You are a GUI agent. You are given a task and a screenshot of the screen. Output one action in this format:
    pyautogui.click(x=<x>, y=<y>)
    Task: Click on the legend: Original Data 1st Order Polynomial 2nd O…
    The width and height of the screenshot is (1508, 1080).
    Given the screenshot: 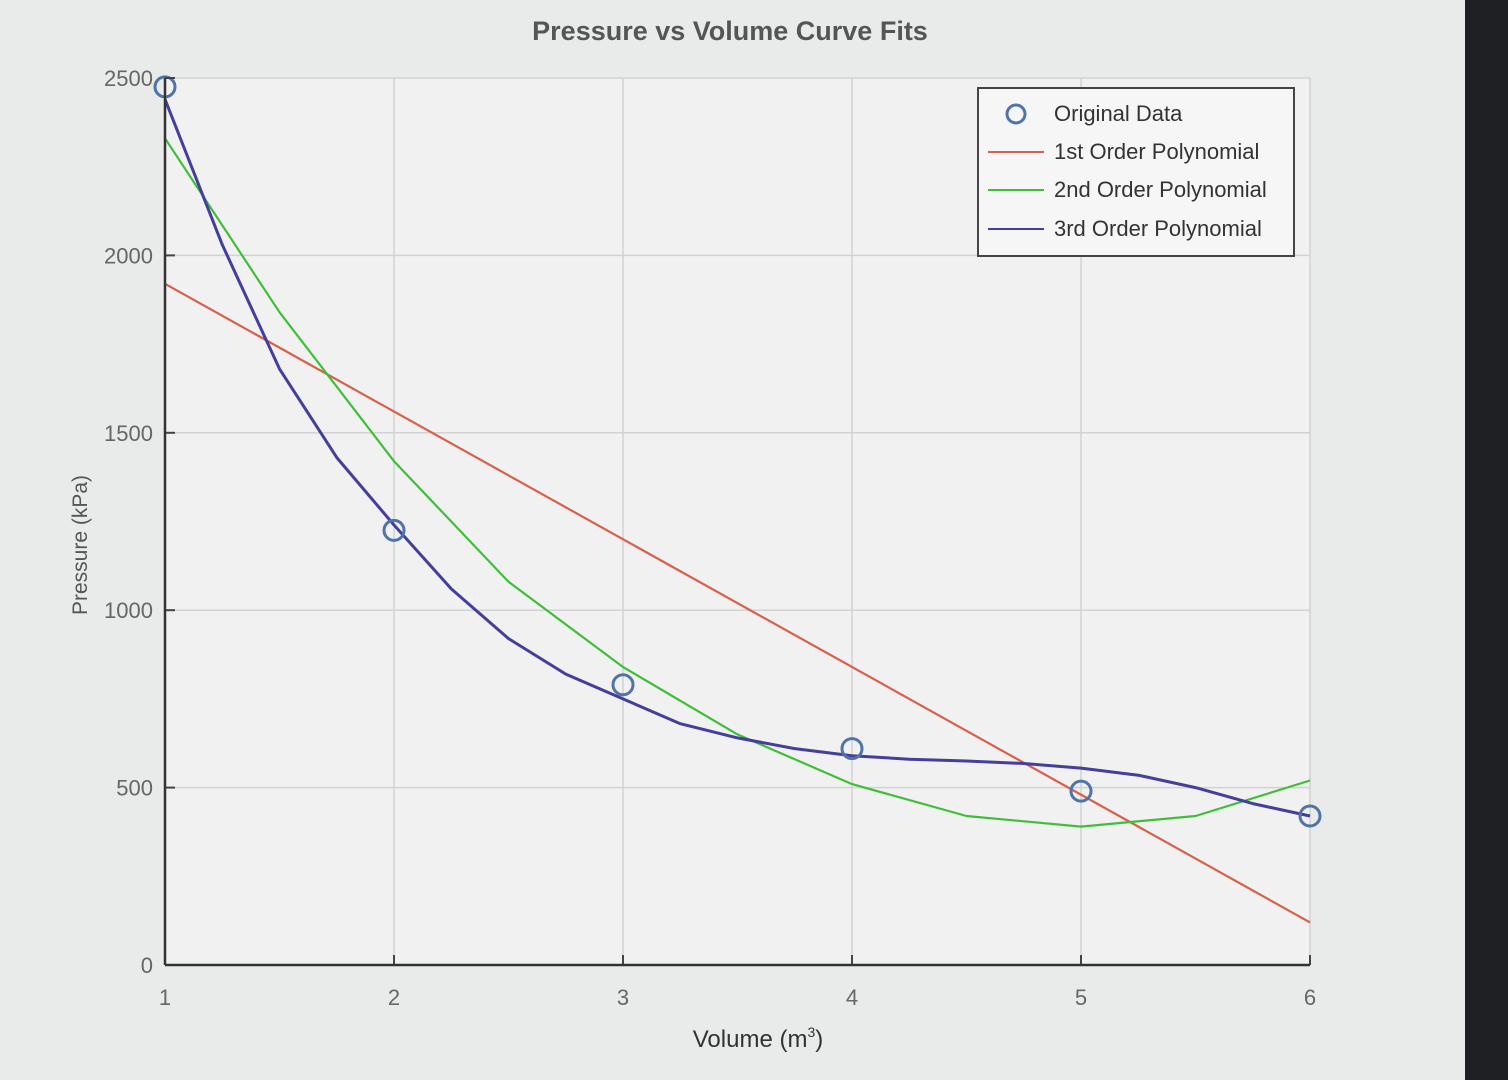 What is the action you would take?
    pyautogui.click(x=1136, y=172)
    